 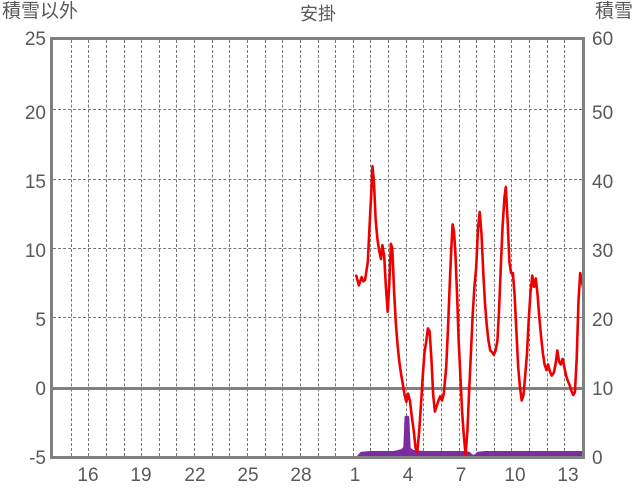 What do you see at coordinates (355, 475) in the screenshot?
I see `x-tick-5: 1` at bounding box center [355, 475].